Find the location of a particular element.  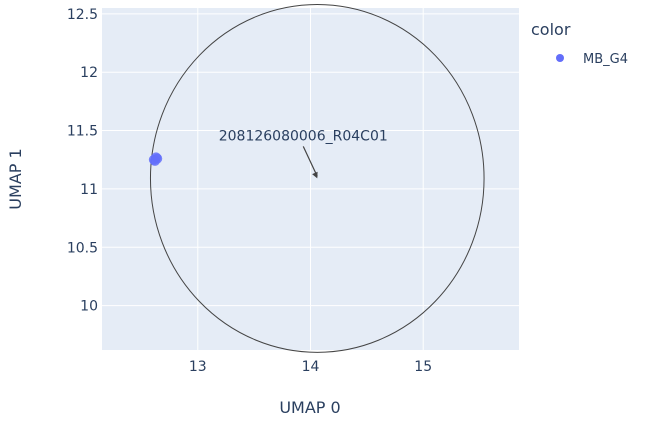

x-tick-label: 15 is located at coordinates (423, 367).